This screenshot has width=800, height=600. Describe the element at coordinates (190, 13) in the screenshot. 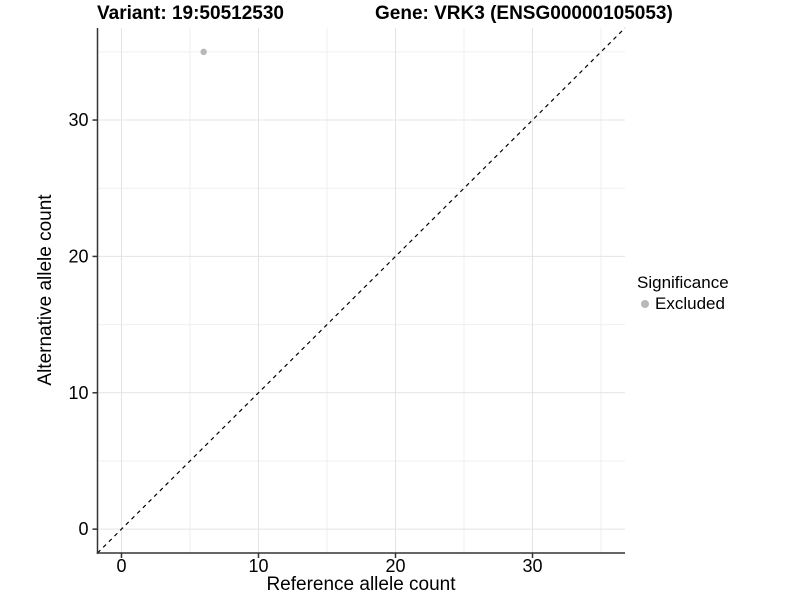

I see `plot-title-variant: Variant: 19:50512530` at that location.